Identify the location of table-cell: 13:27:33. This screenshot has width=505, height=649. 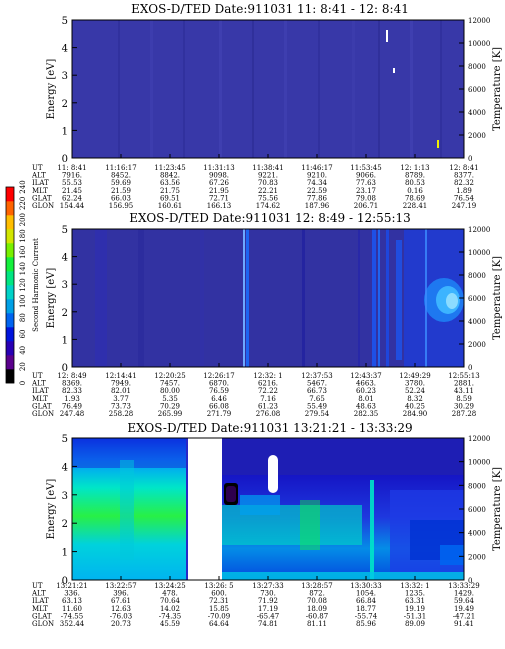
(267, 586).